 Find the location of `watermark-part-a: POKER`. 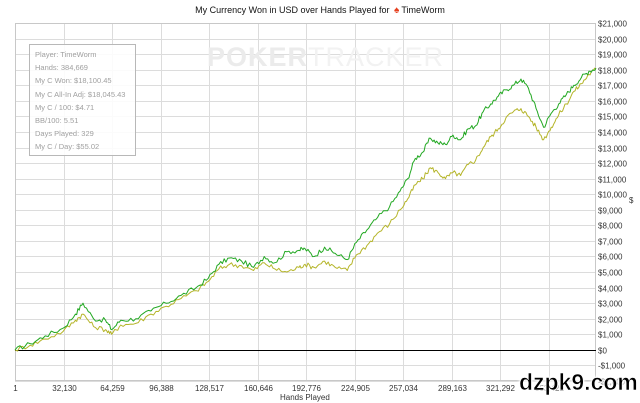

watermark-part-a: POKER is located at coordinates (258, 57).